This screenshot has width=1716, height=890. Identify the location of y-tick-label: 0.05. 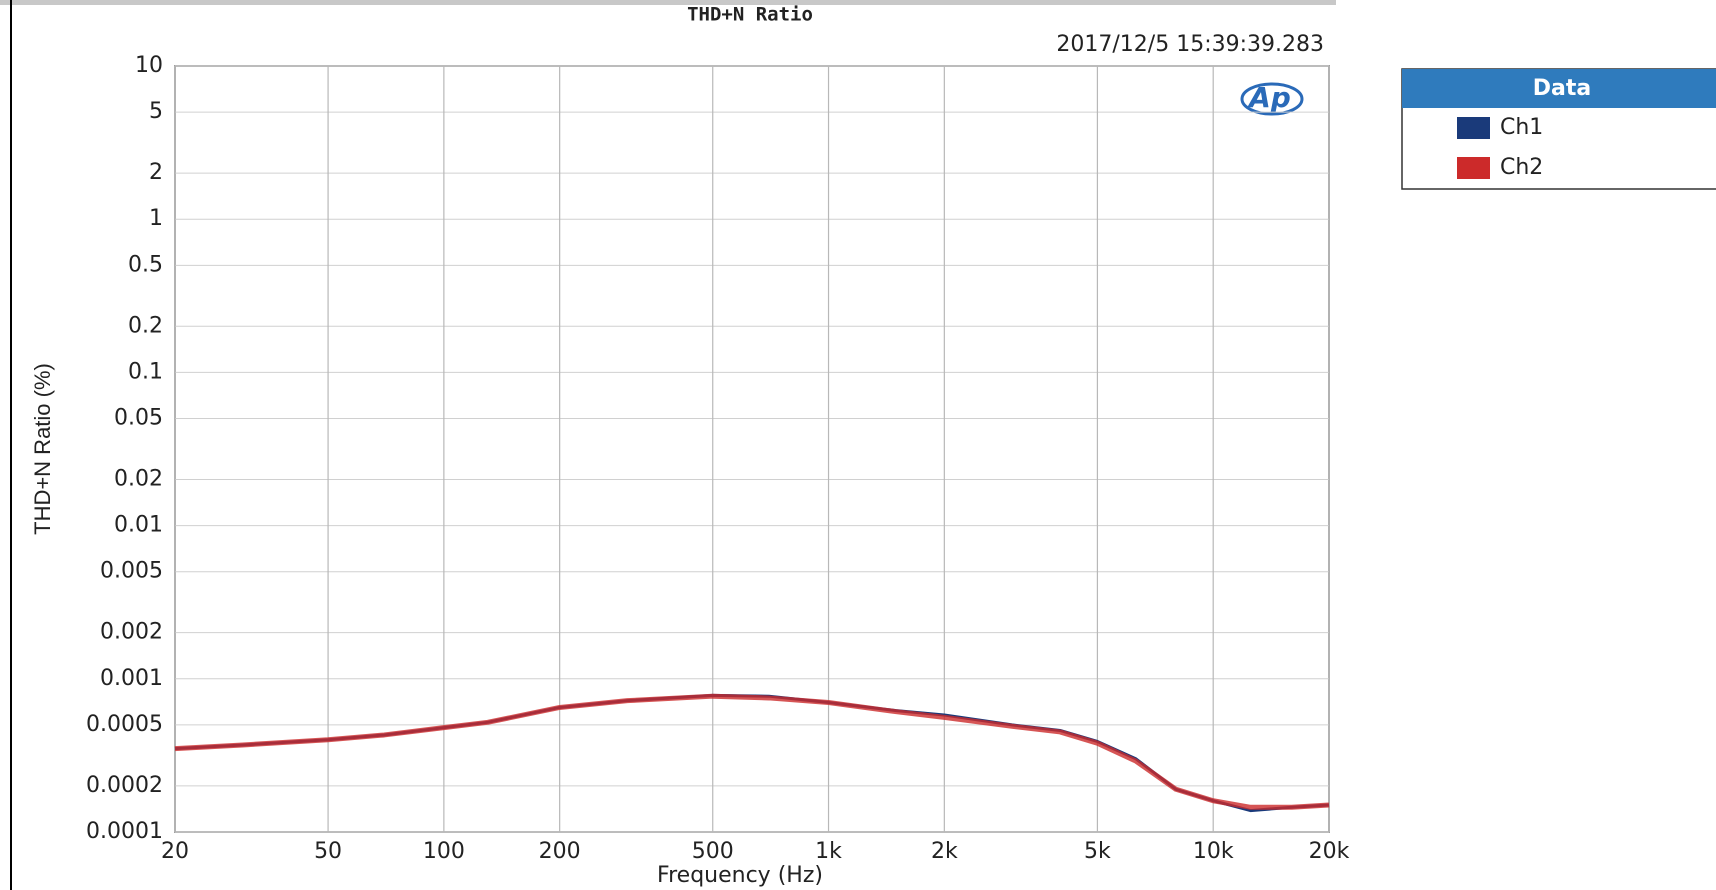
(138, 418).